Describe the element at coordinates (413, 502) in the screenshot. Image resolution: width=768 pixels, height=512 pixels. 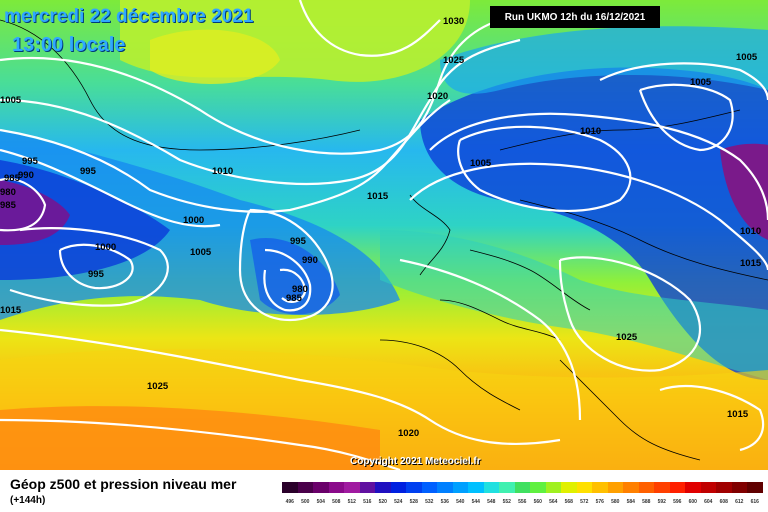
I see `legend-value: 528` at that location.